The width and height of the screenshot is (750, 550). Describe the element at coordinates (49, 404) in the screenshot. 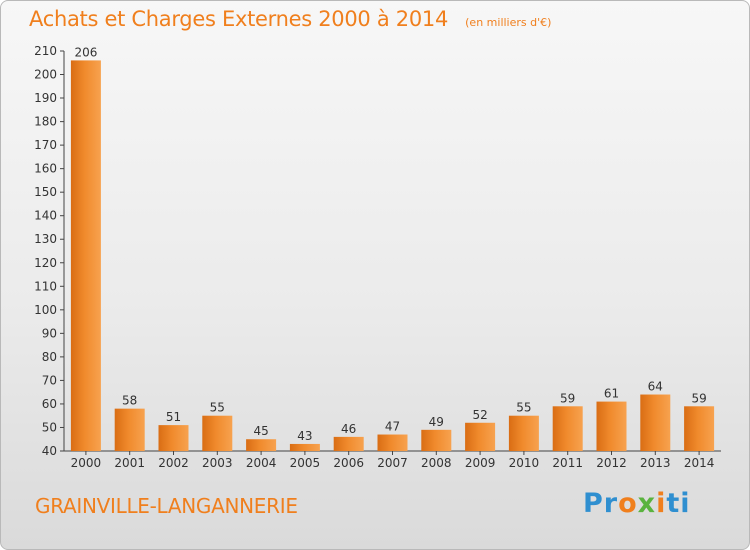

I see `y-tick-label: 60` at that location.